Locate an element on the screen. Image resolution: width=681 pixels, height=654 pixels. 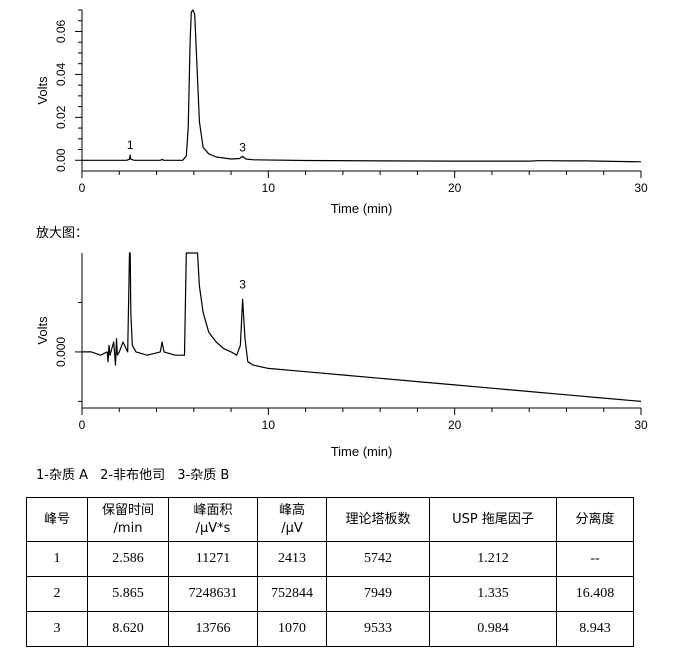
table-cell: 5742 is located at coordinates (378, 559).